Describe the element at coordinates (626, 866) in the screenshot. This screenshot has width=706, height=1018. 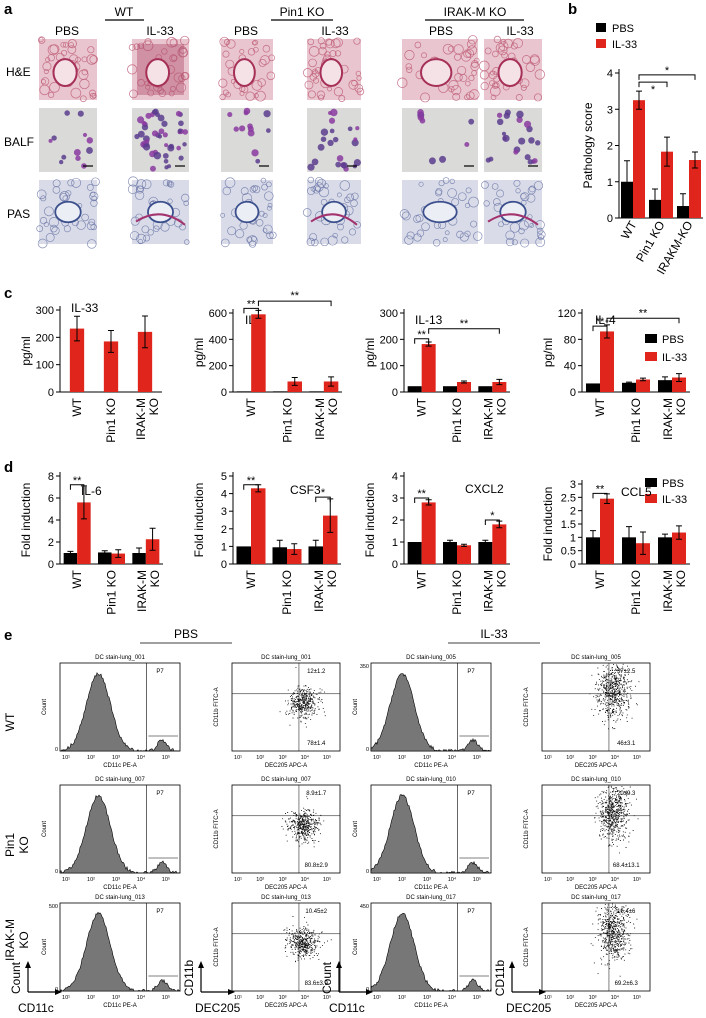
I see `quad-lower-1-1: 68.4±13.1` at that location.